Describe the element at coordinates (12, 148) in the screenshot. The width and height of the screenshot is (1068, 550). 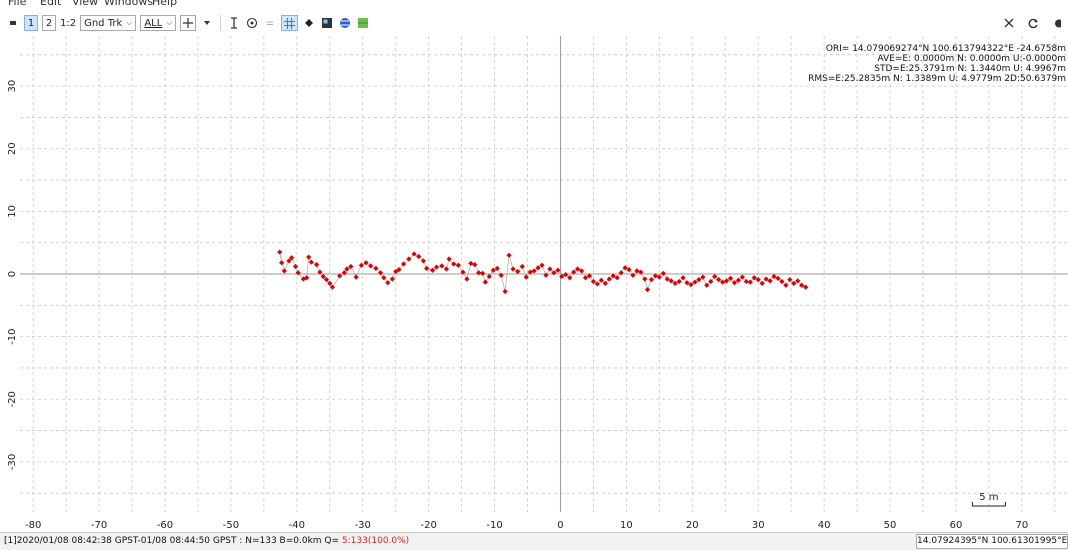
I see `y-tick-label: 20` at that location.